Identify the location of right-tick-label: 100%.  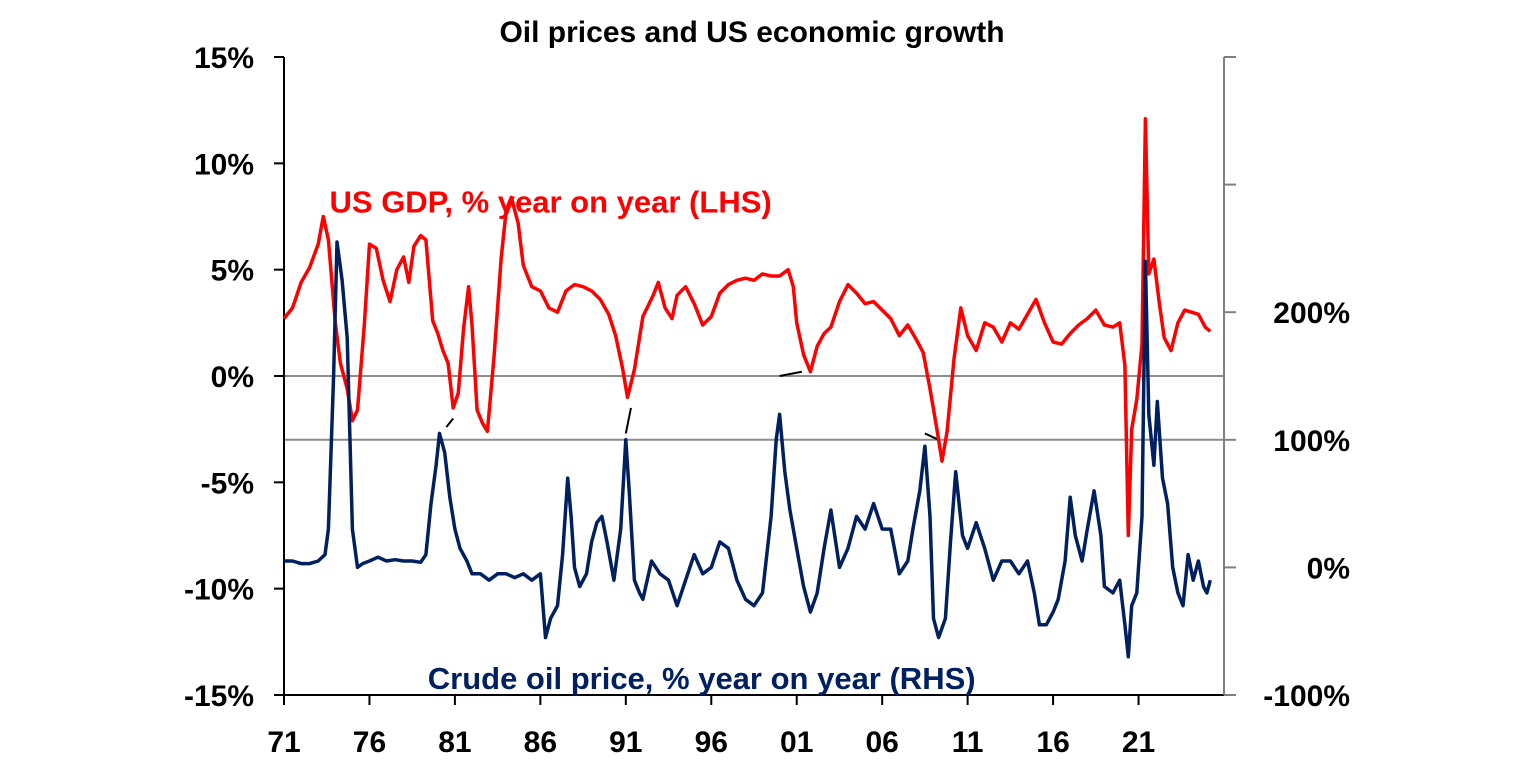
(1311, 441).